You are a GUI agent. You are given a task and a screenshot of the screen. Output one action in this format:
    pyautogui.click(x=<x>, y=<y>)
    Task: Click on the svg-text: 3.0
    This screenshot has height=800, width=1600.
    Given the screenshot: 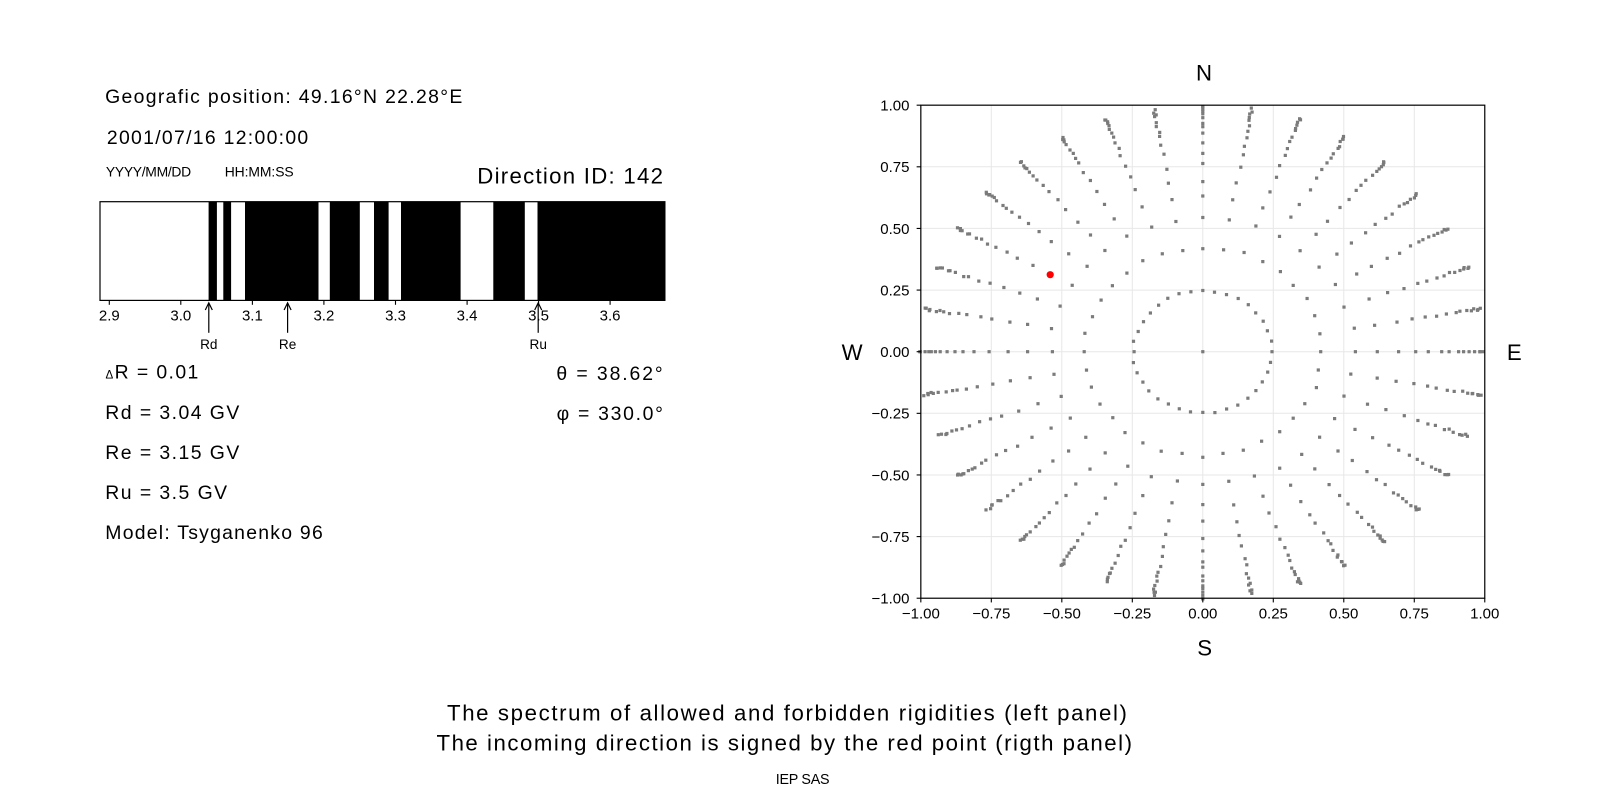 What is the action you would take?
    pyautogui.click(x=180, y=315)
    